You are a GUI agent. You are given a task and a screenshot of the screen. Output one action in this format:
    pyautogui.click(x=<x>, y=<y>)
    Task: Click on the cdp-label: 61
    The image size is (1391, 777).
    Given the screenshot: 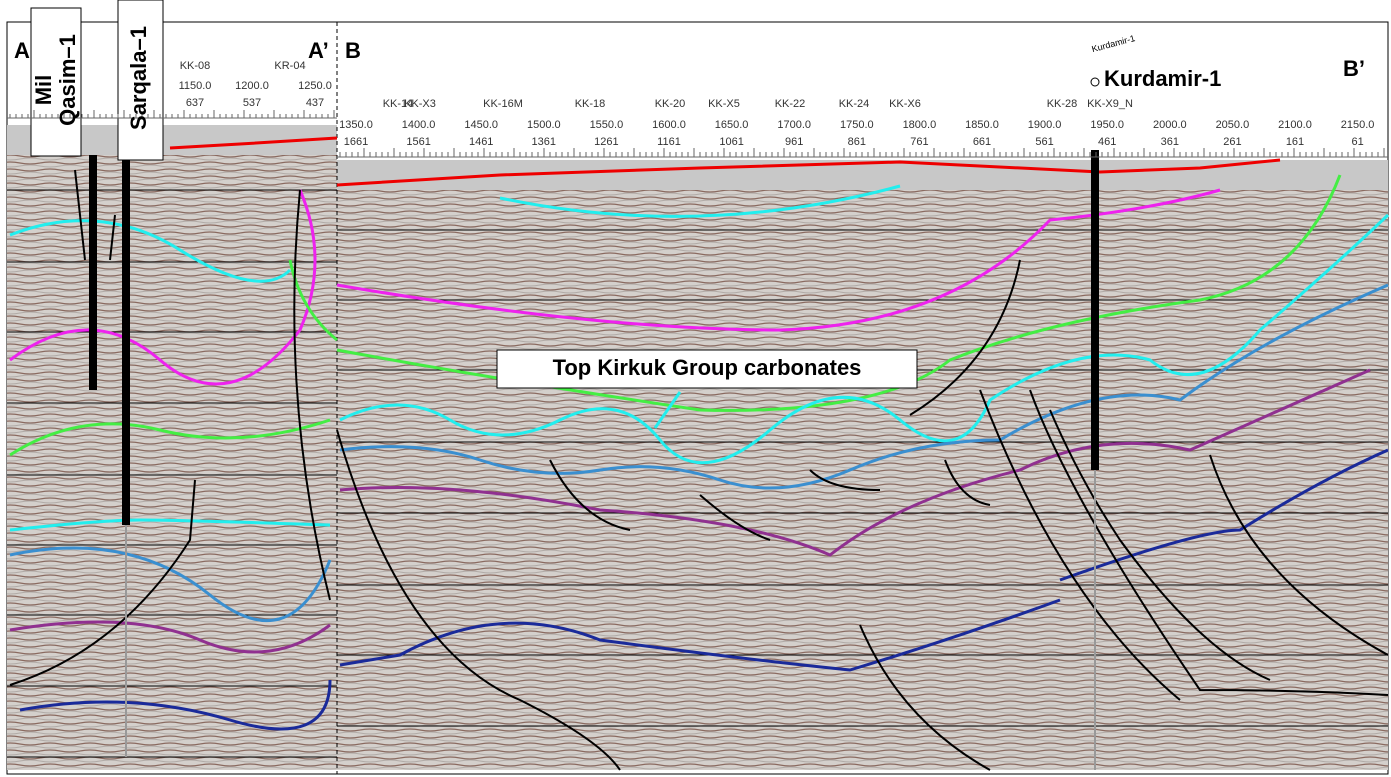 What is the action you would take?
    pyautogui.click(x=1357, y=142)
    